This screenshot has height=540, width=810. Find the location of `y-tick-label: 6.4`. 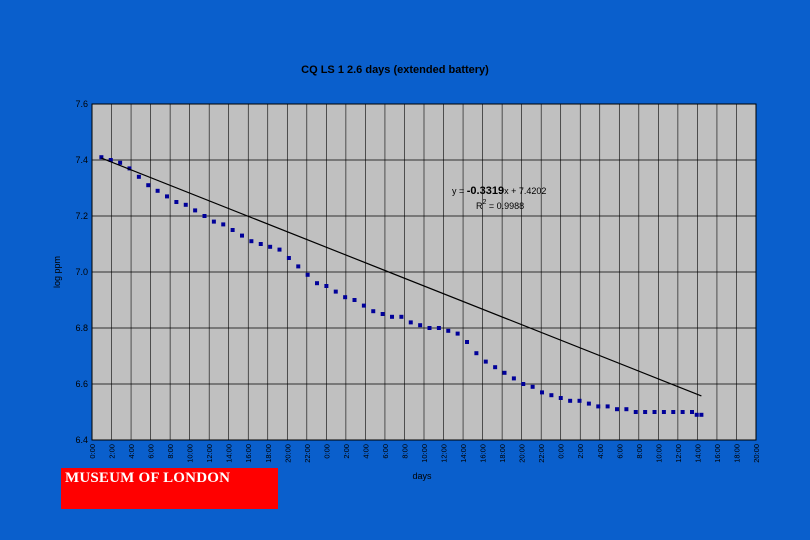

y-tick-label: 6.4 is located at coordinates (81, 440).